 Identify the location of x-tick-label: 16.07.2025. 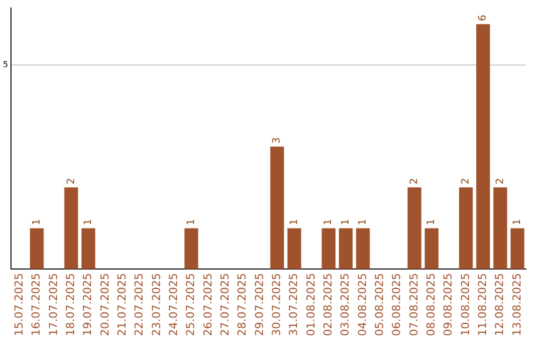
(36, 304).